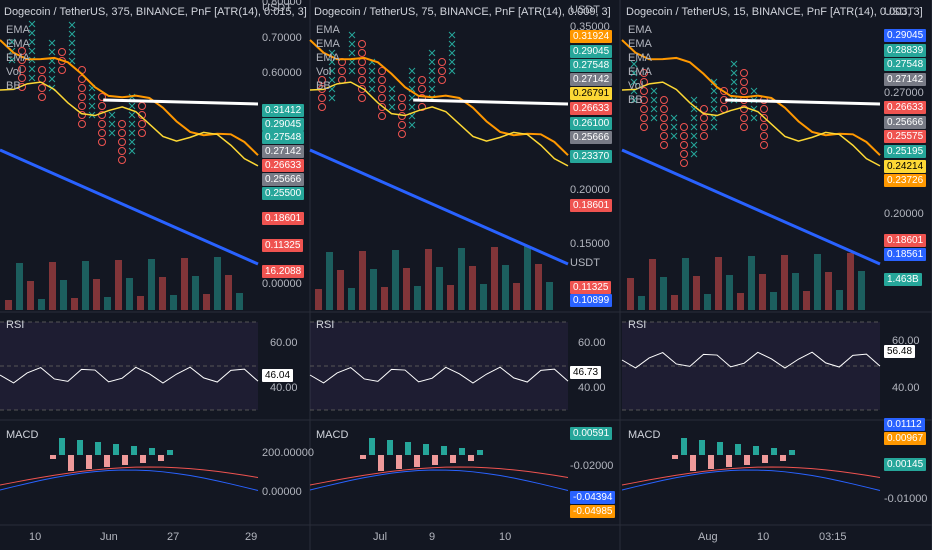 The width and height of the screenshot is (932, 550). What do you see at coordinates (905, 151) in the screenshot?
I see `price-tag: 0.25195` at bounding box center [905, 151].